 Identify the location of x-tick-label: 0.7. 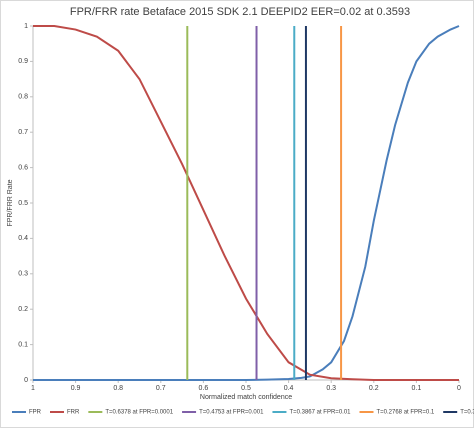
(161, 388).